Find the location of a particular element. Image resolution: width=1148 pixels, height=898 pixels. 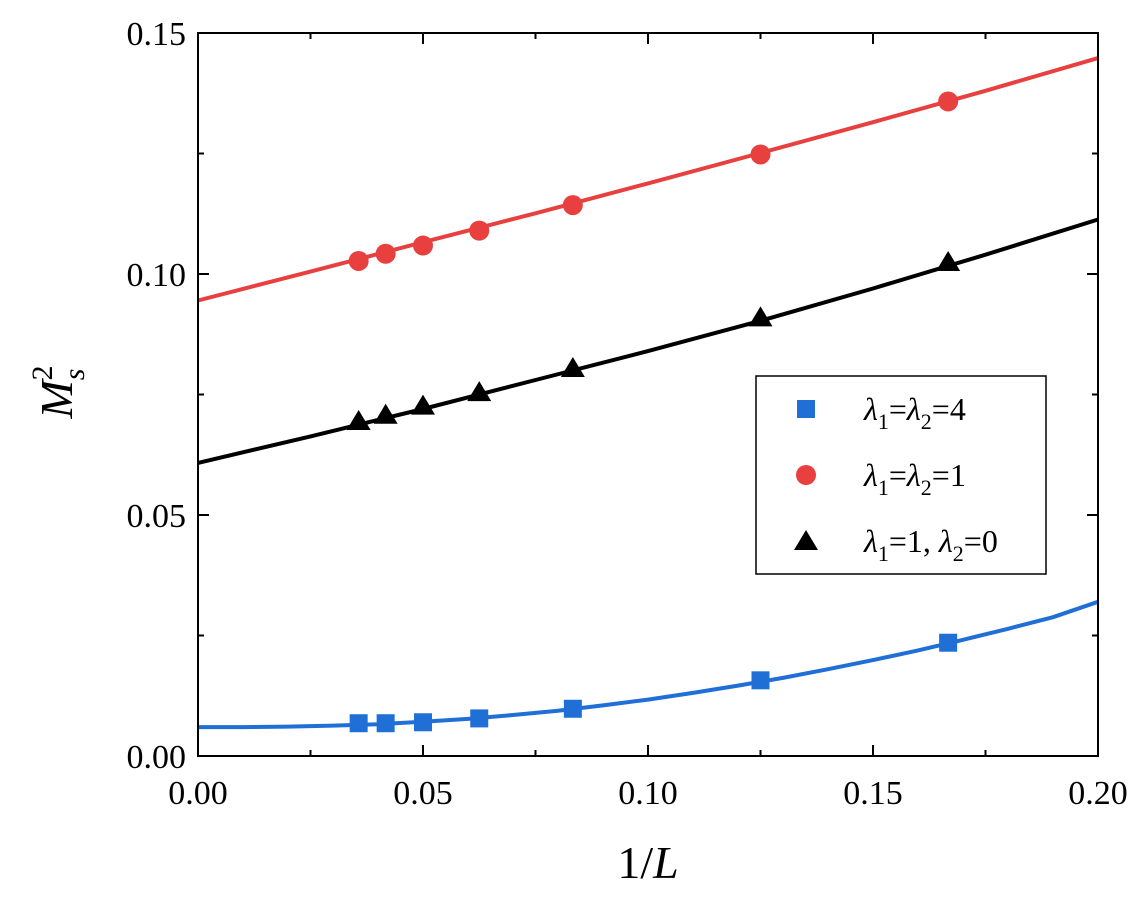

y-tick-label: 0.00 is located at coordinates (157, 757).